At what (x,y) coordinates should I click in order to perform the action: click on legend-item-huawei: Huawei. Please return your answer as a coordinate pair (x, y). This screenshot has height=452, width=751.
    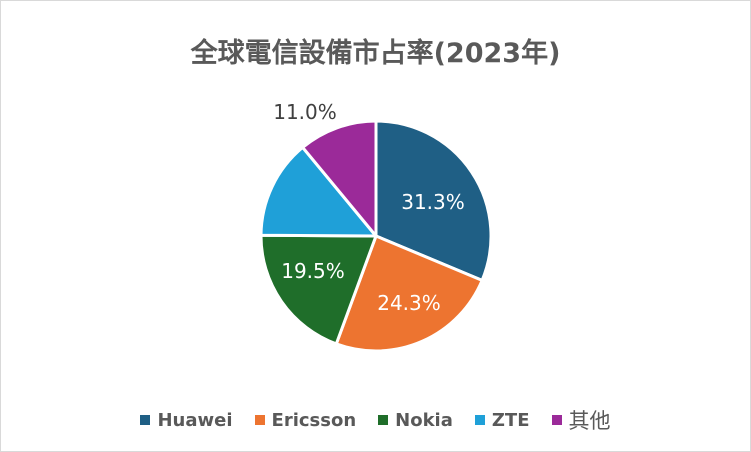
    Looking at the image, I should click on (186, 420).